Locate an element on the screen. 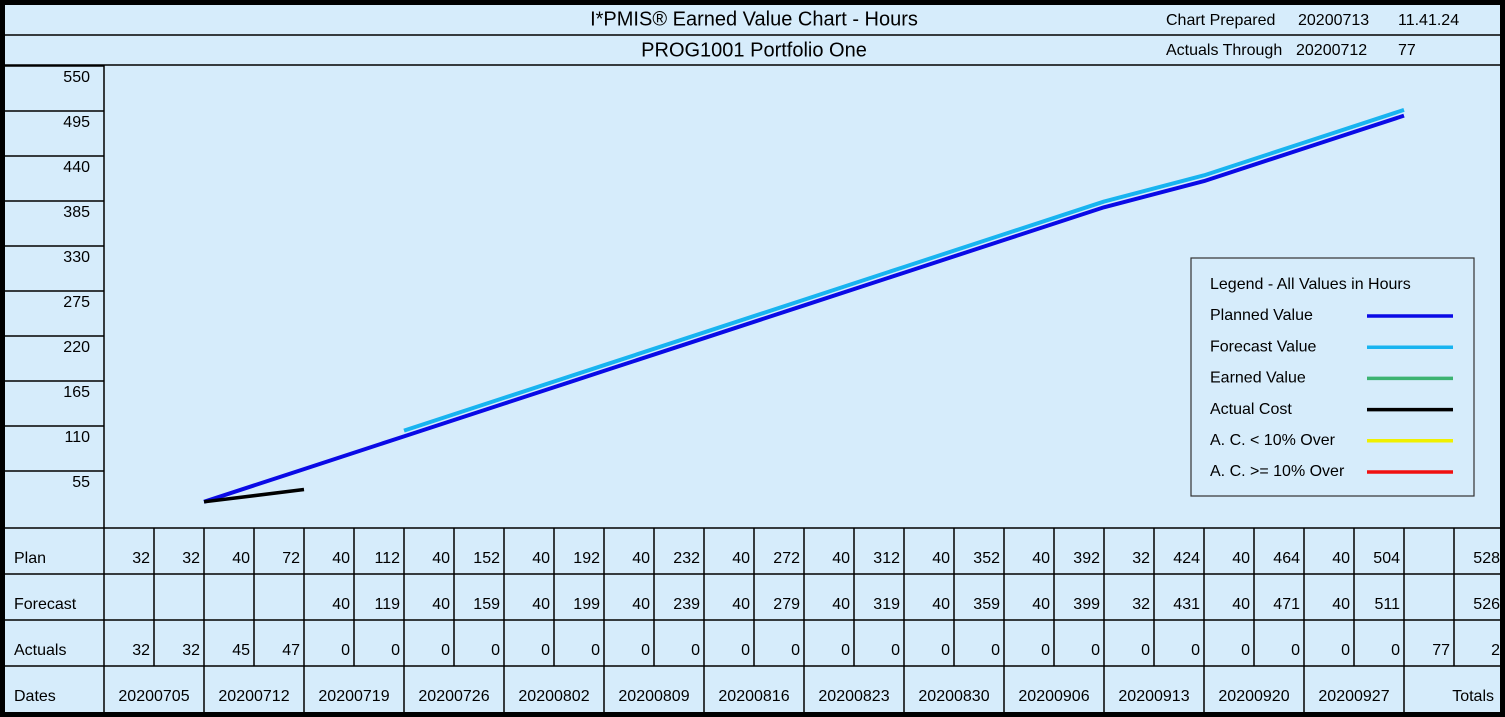  date: 20200726 is located at coordinates (453, 696).